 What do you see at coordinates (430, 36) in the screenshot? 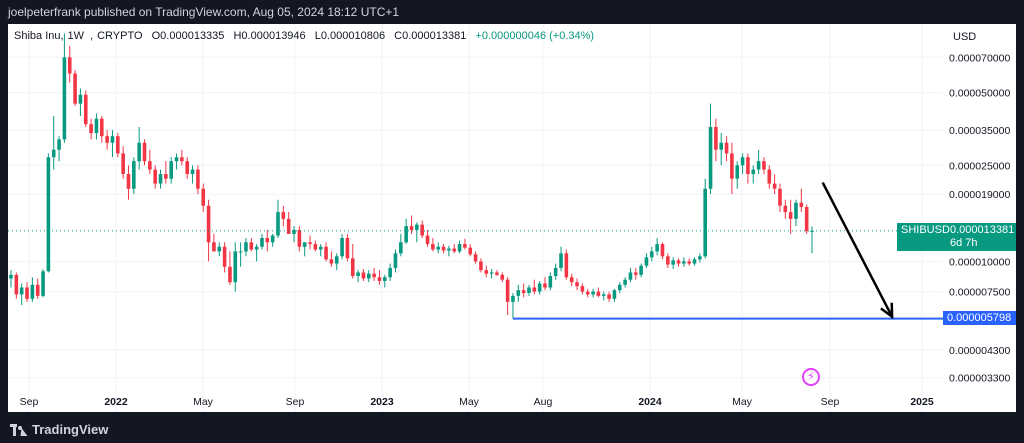
I see `legend-close: C0.000013381` at bounding box center [430, 36].